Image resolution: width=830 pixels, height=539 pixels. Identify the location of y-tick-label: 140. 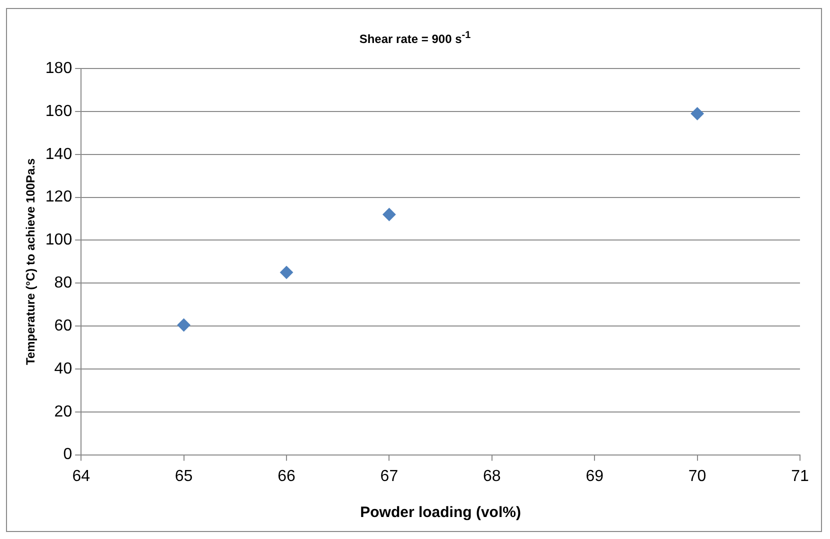
(58, 154).